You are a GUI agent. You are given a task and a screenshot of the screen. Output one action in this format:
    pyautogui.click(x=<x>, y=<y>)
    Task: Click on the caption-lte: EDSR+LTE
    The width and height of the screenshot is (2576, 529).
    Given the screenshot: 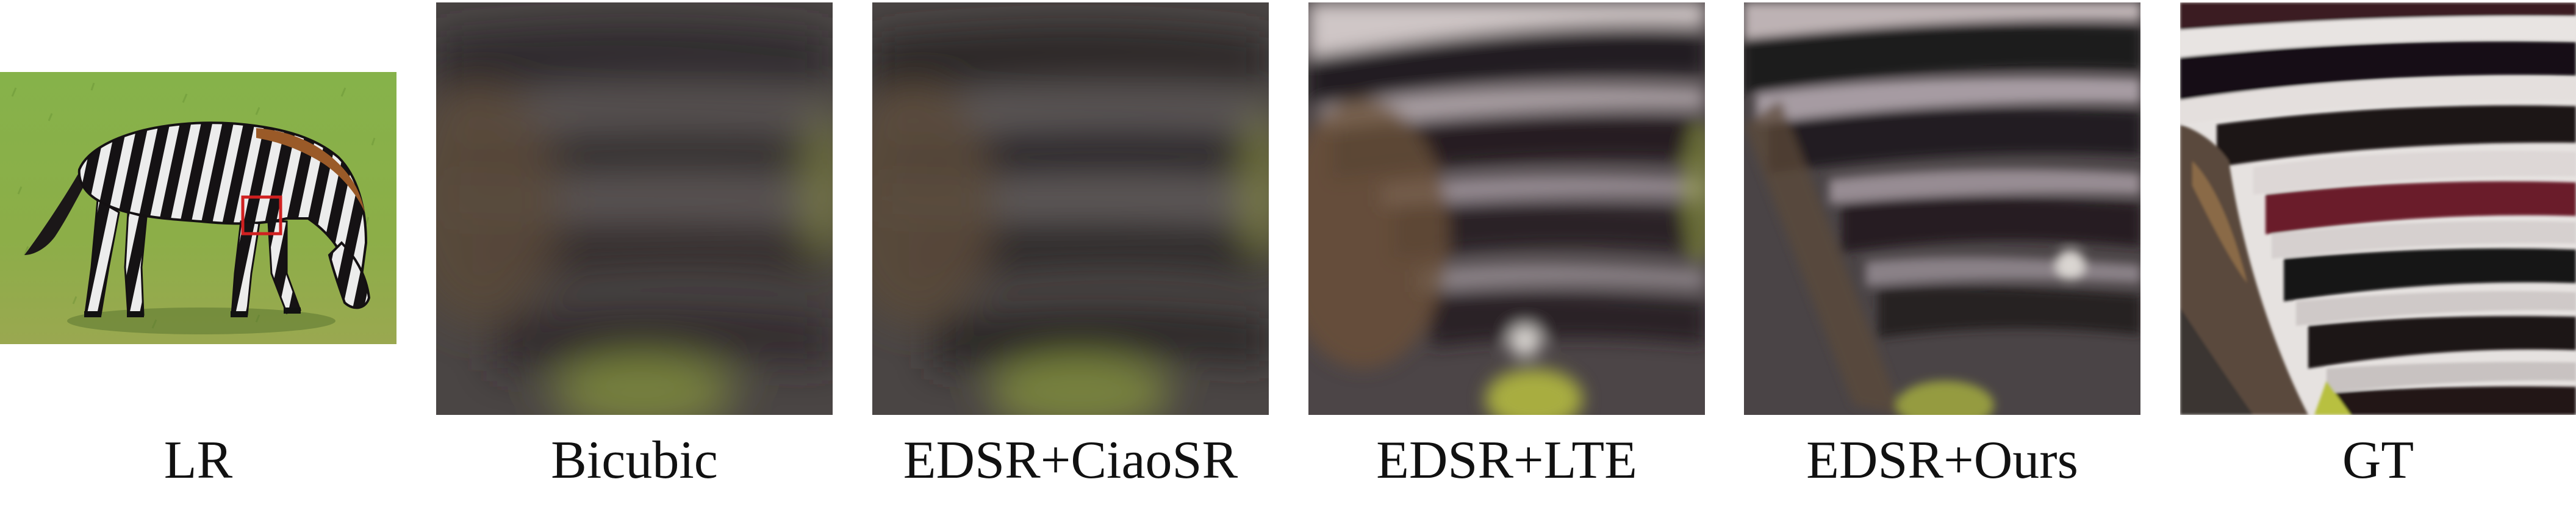 What is the action you would take?
    pyautogui.click(x=1507, y=460)
    